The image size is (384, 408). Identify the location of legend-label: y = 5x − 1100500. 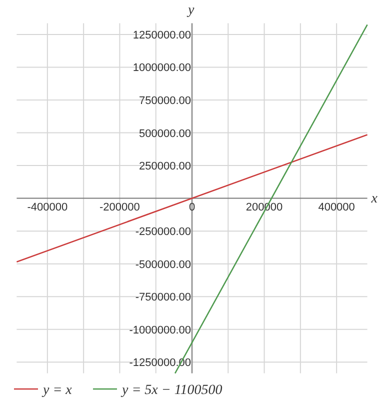
(171, 390).